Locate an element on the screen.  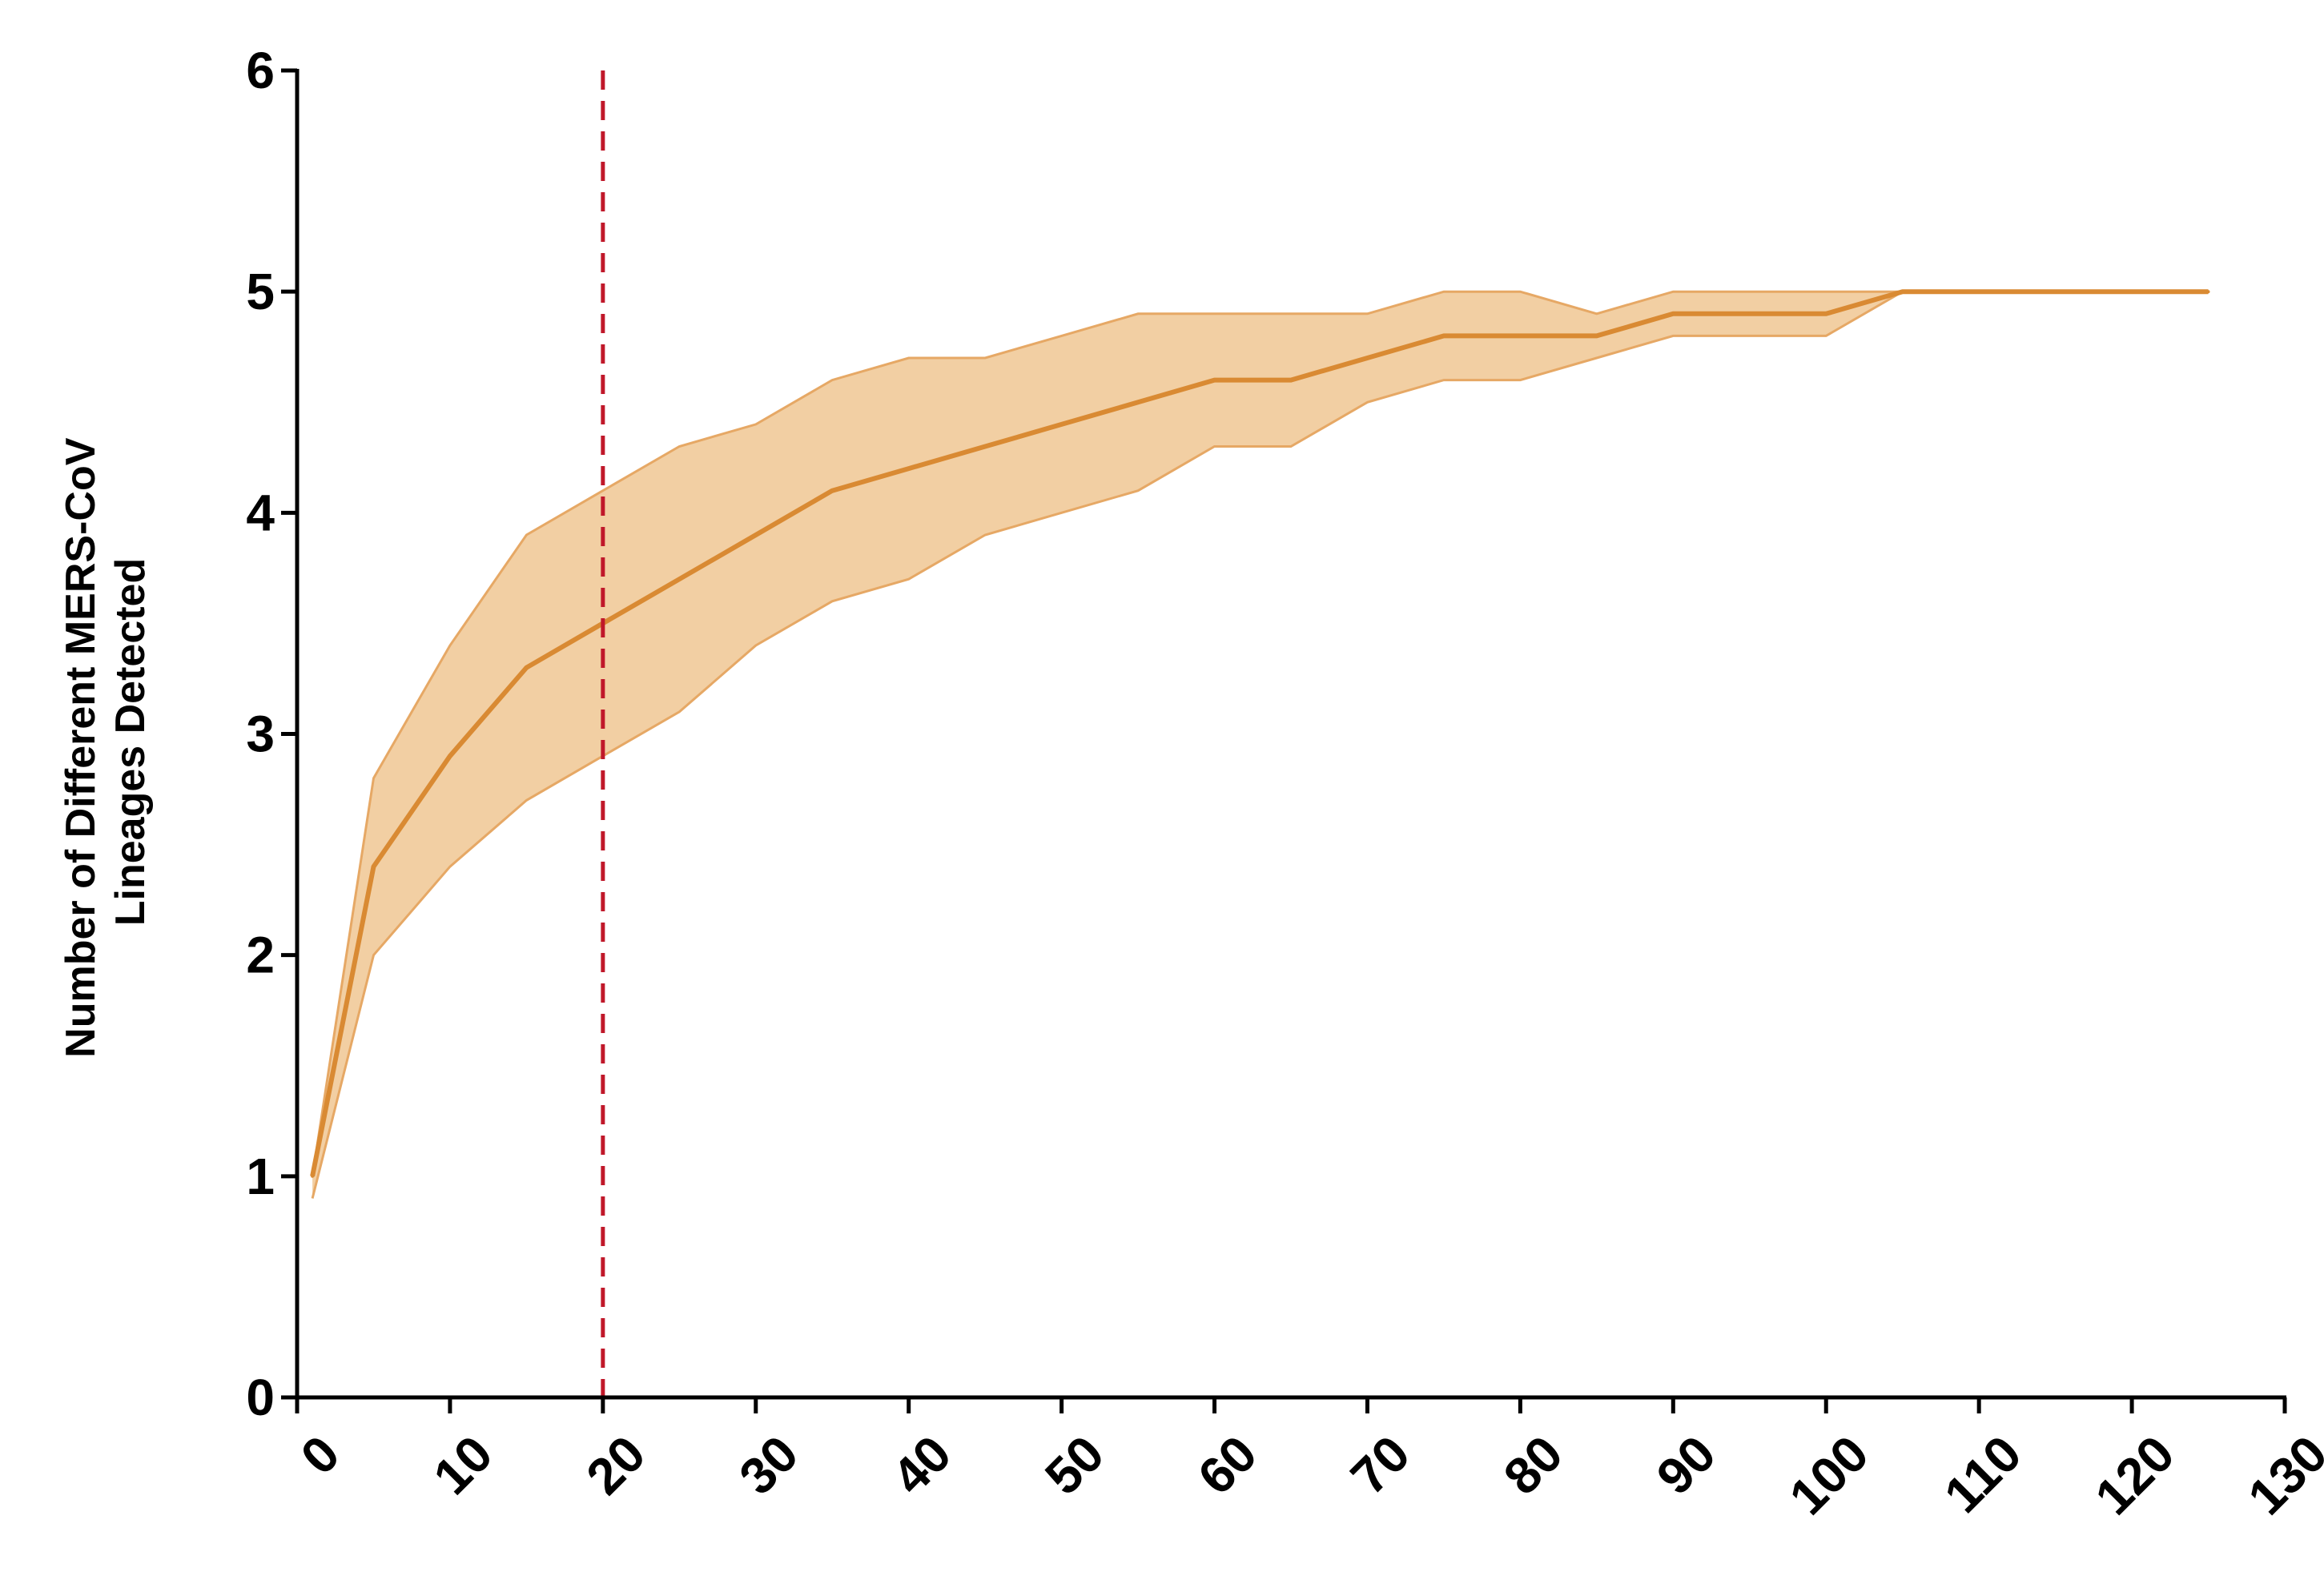
x-tick-label: 100 is located at coordinates (1830, 1475).